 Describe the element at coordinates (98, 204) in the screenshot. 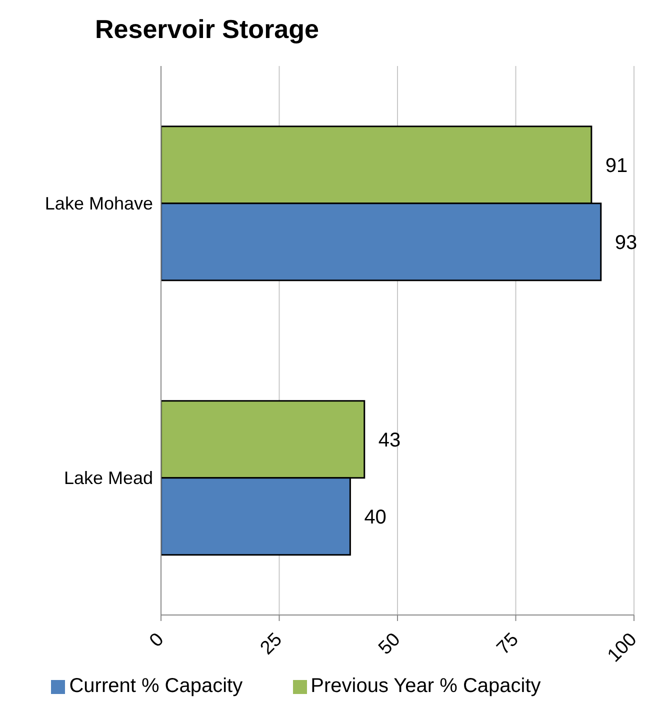

I see `y-tick-label: Lake Mohave` at that location.